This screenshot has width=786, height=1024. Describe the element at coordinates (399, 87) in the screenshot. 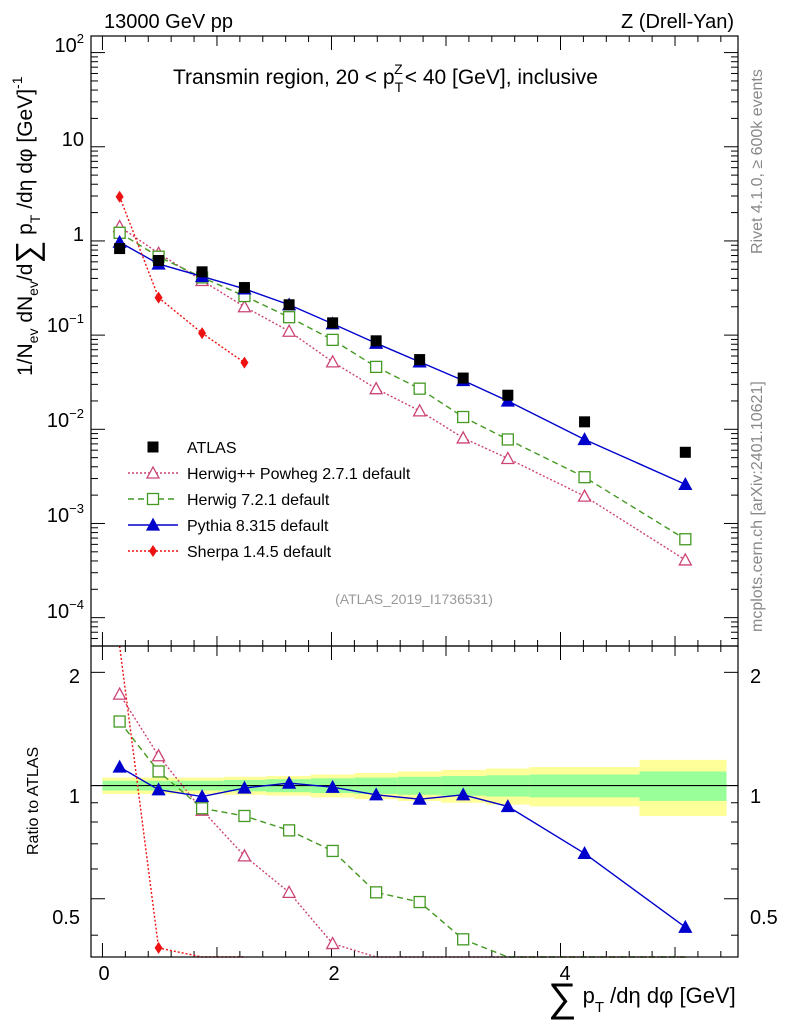

I see `title-sub: T` at that location.